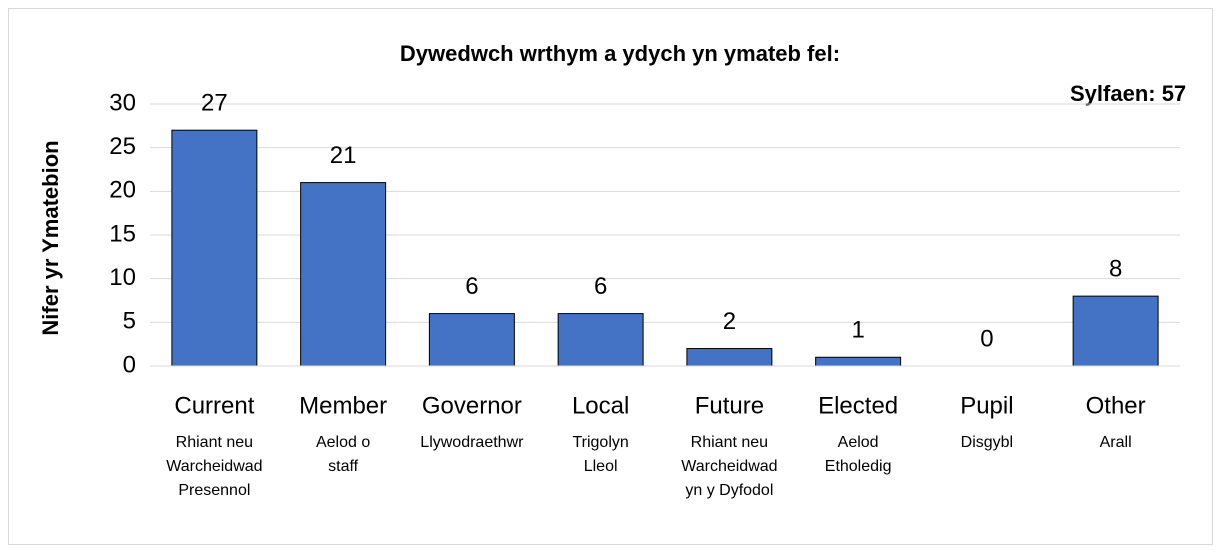 The height and width of the screenshot is (553, 1221). I want to click on y-tick-label: 0, so click(129, 364).